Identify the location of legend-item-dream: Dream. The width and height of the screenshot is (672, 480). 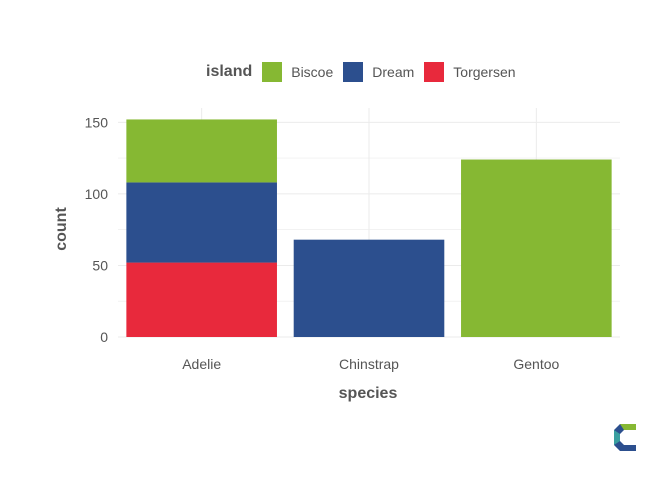
(378, 72).